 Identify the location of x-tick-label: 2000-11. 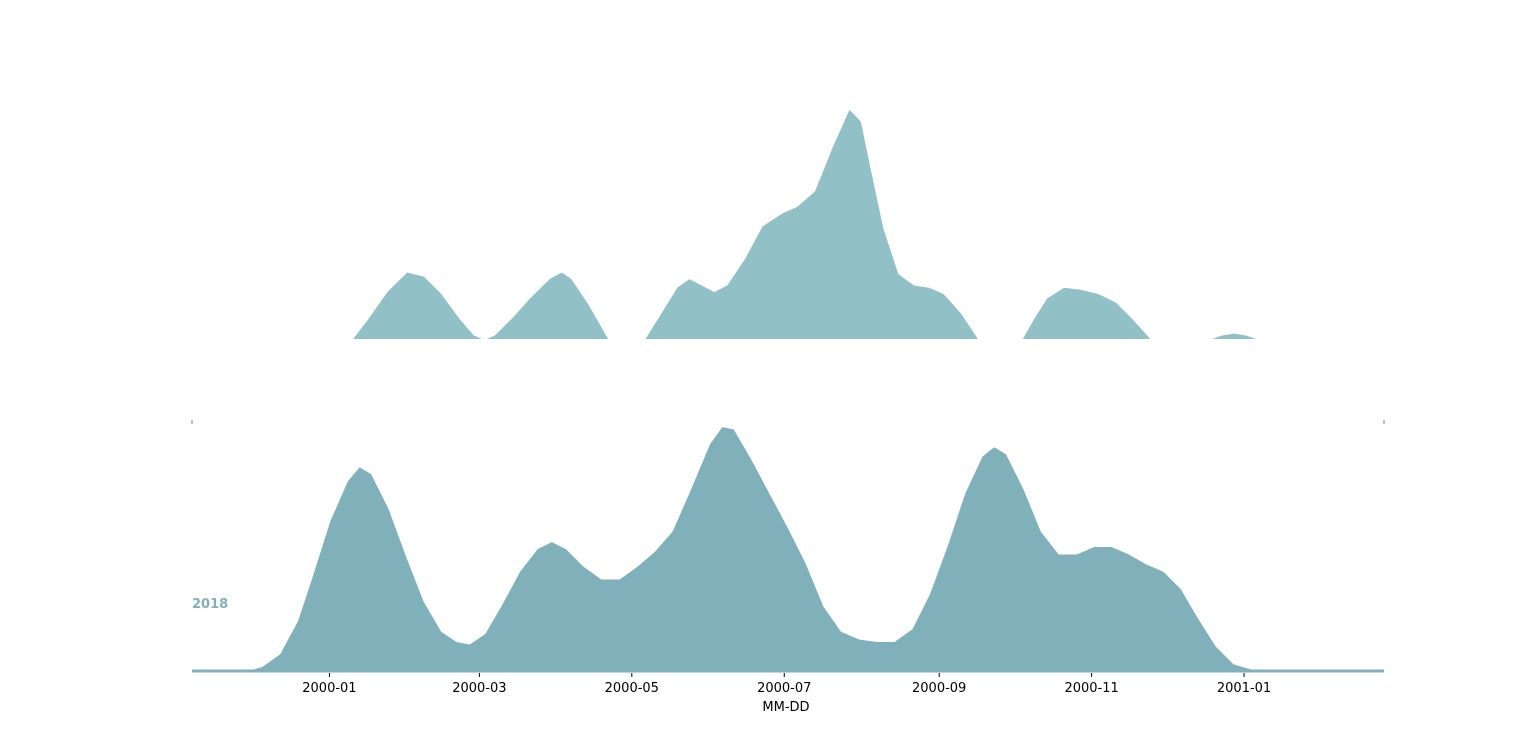
(1091, 688).